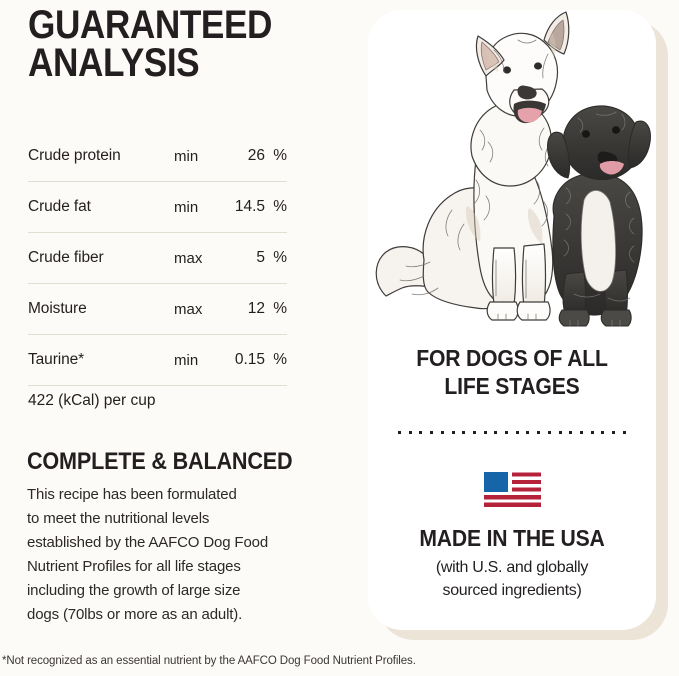 This screenshot has height=676, width=679. I want to click on nutrient-name: Moisture, so click(57, 308).